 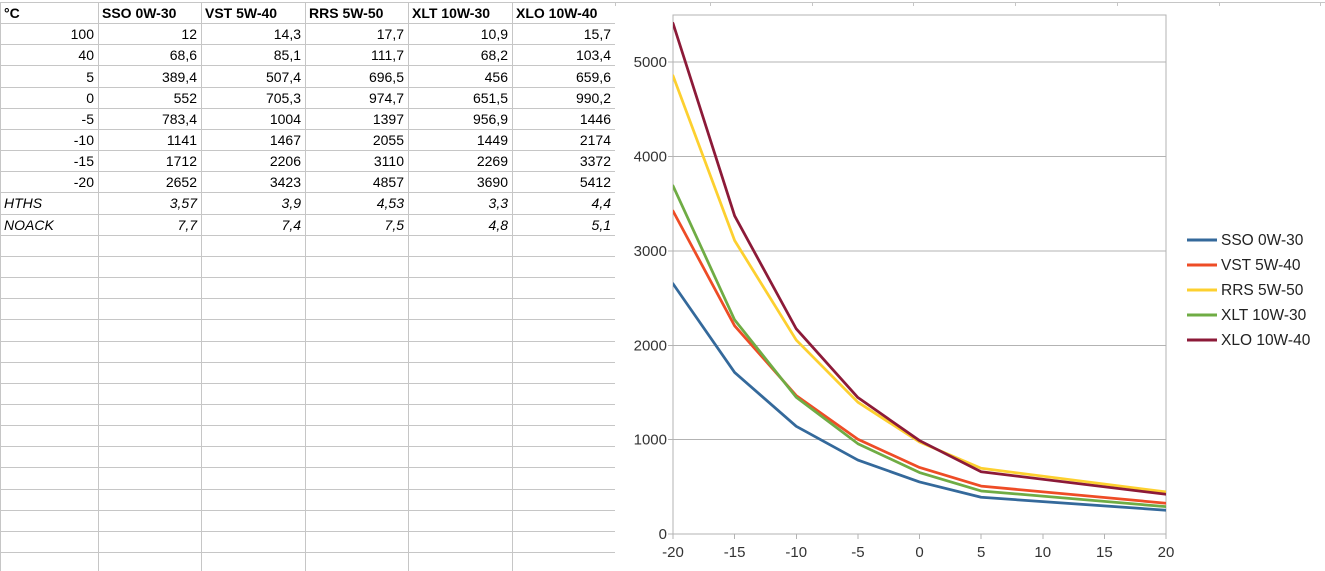 I want to click on value-cell: 659,6, so click(x=564, y=76).